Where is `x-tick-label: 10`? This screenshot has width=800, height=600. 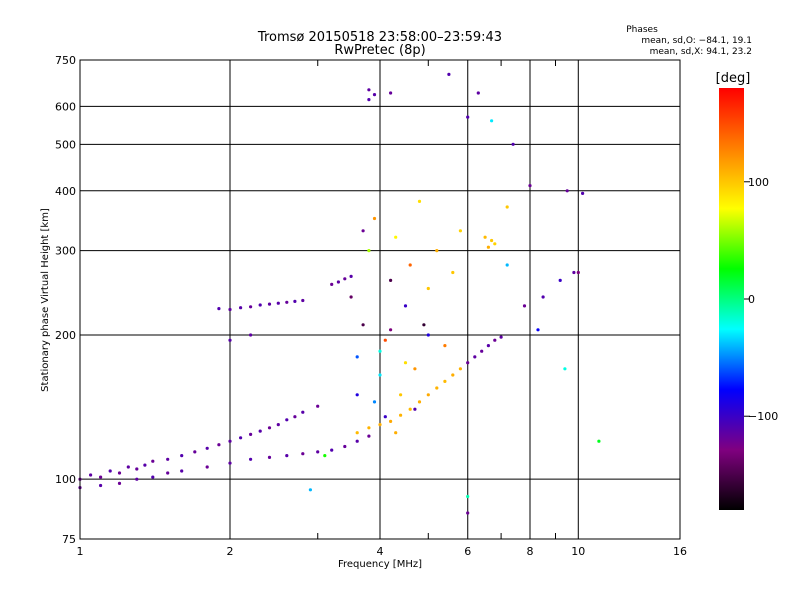
x-tick-label: 10 is located at coordinates (578, 551).